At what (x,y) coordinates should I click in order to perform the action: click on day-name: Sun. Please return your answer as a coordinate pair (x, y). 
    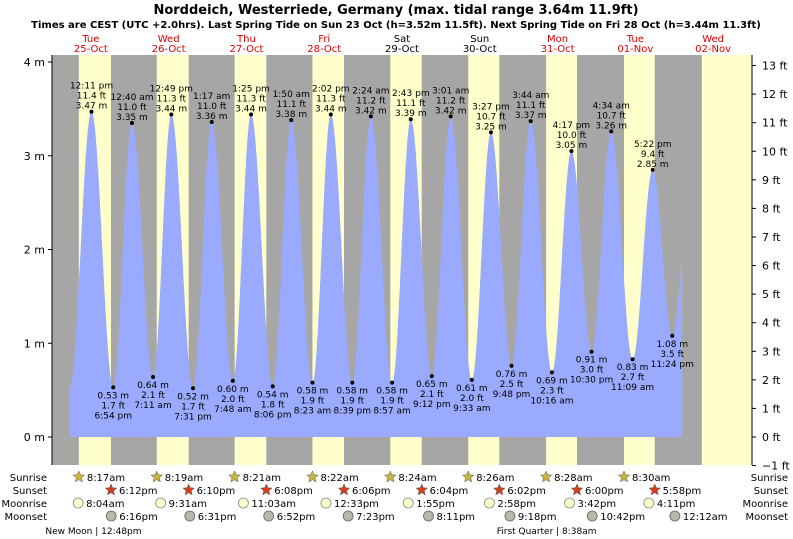
    Looking at the image, I should click on (479, 39).